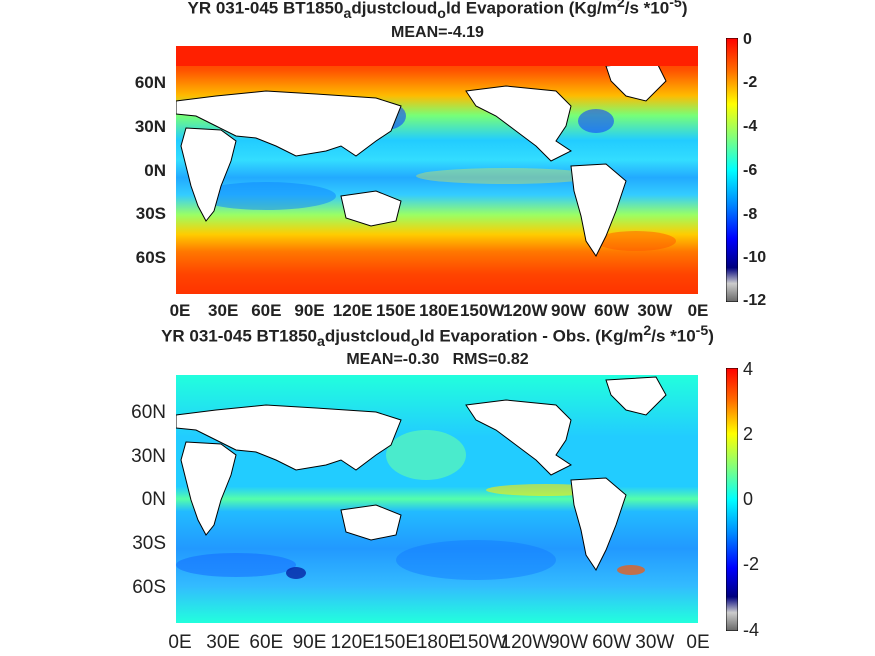 The height and width of the screenshot is (656, 875). I want to click on top-cbar-tick-0: 0, so click(747, 39).